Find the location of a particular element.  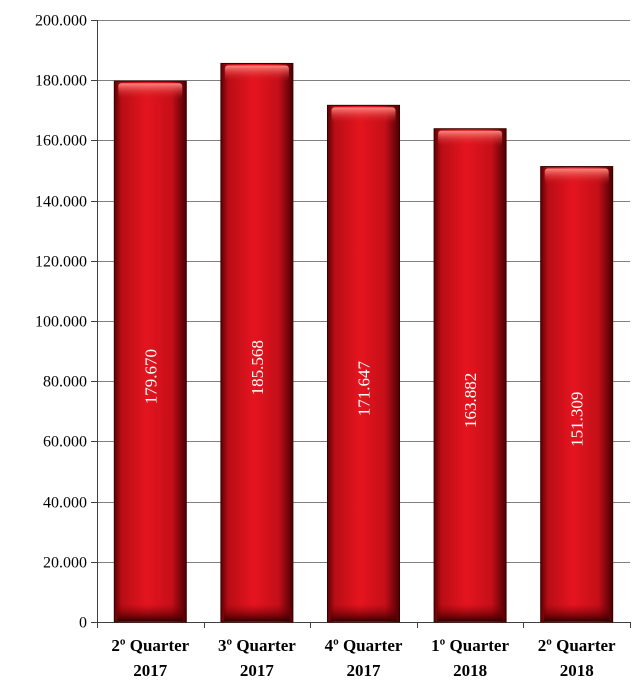

y-tick-label: 160.000 is located at coordinates (61, 141).